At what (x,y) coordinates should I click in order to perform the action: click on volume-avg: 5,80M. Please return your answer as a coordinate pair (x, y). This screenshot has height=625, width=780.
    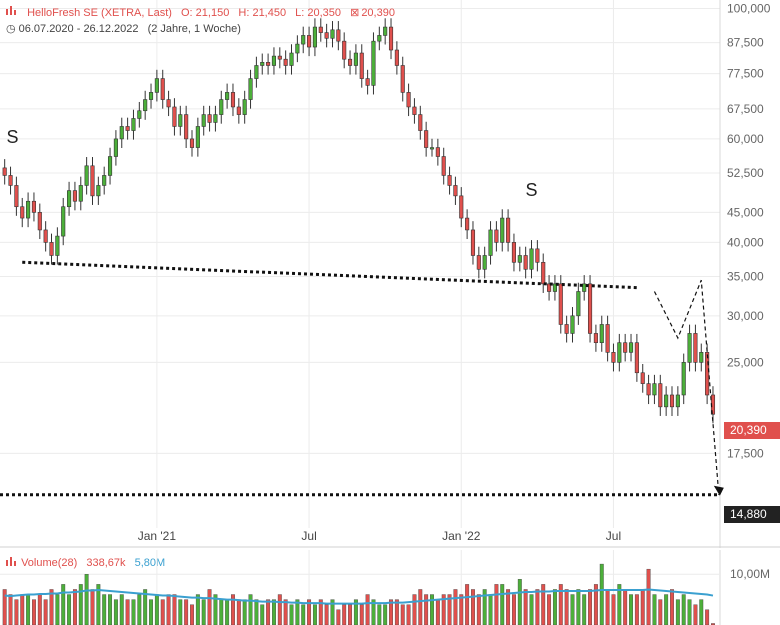
    Looking at the image, I should click on (150, 563).